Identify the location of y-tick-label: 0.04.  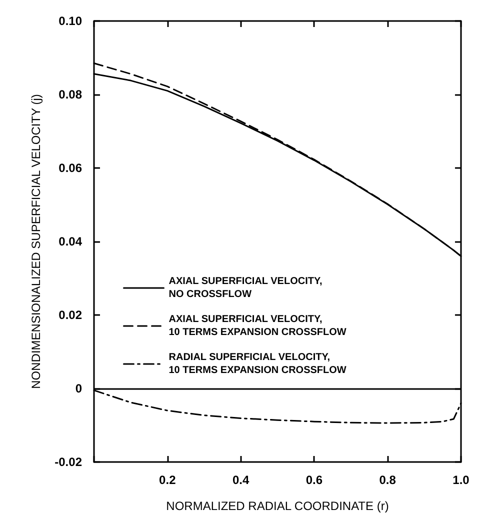
(70, 241).